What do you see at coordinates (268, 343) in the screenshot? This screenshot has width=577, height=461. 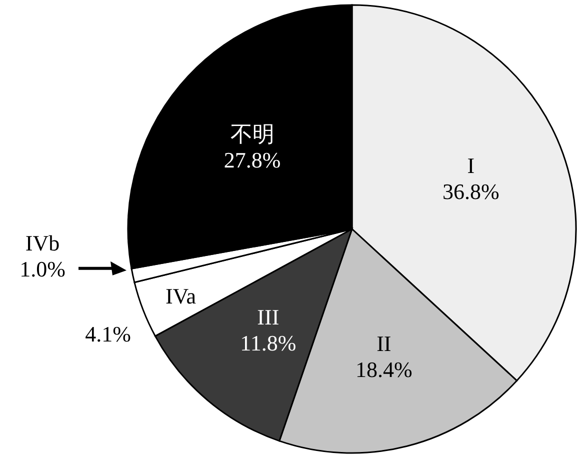 I see `data-label: 11.8%` at bounding box center [268, 343].